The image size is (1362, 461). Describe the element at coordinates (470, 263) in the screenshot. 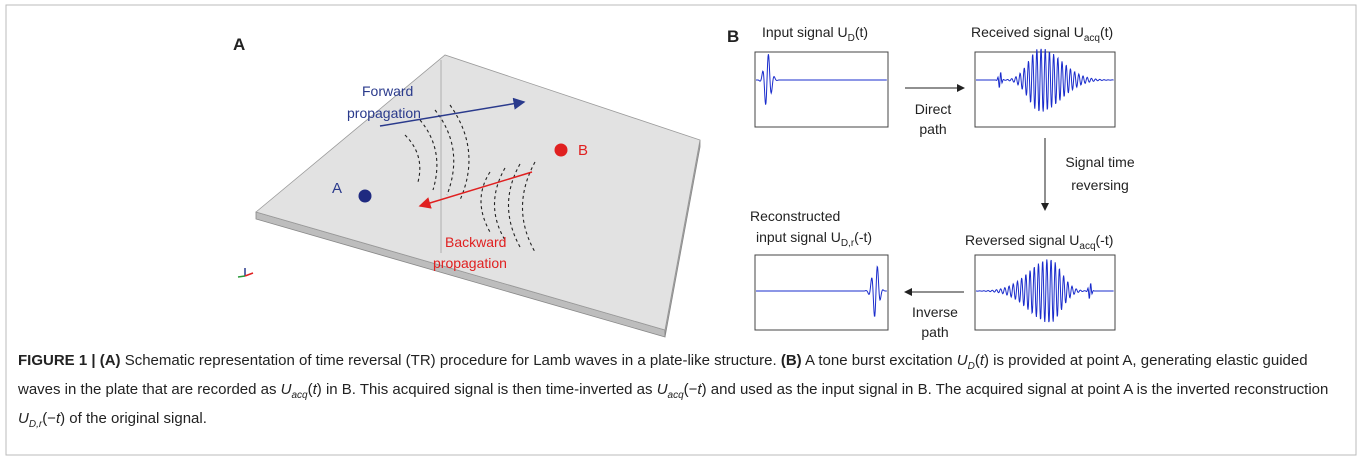

I see `backward-label: propagation` at that location.